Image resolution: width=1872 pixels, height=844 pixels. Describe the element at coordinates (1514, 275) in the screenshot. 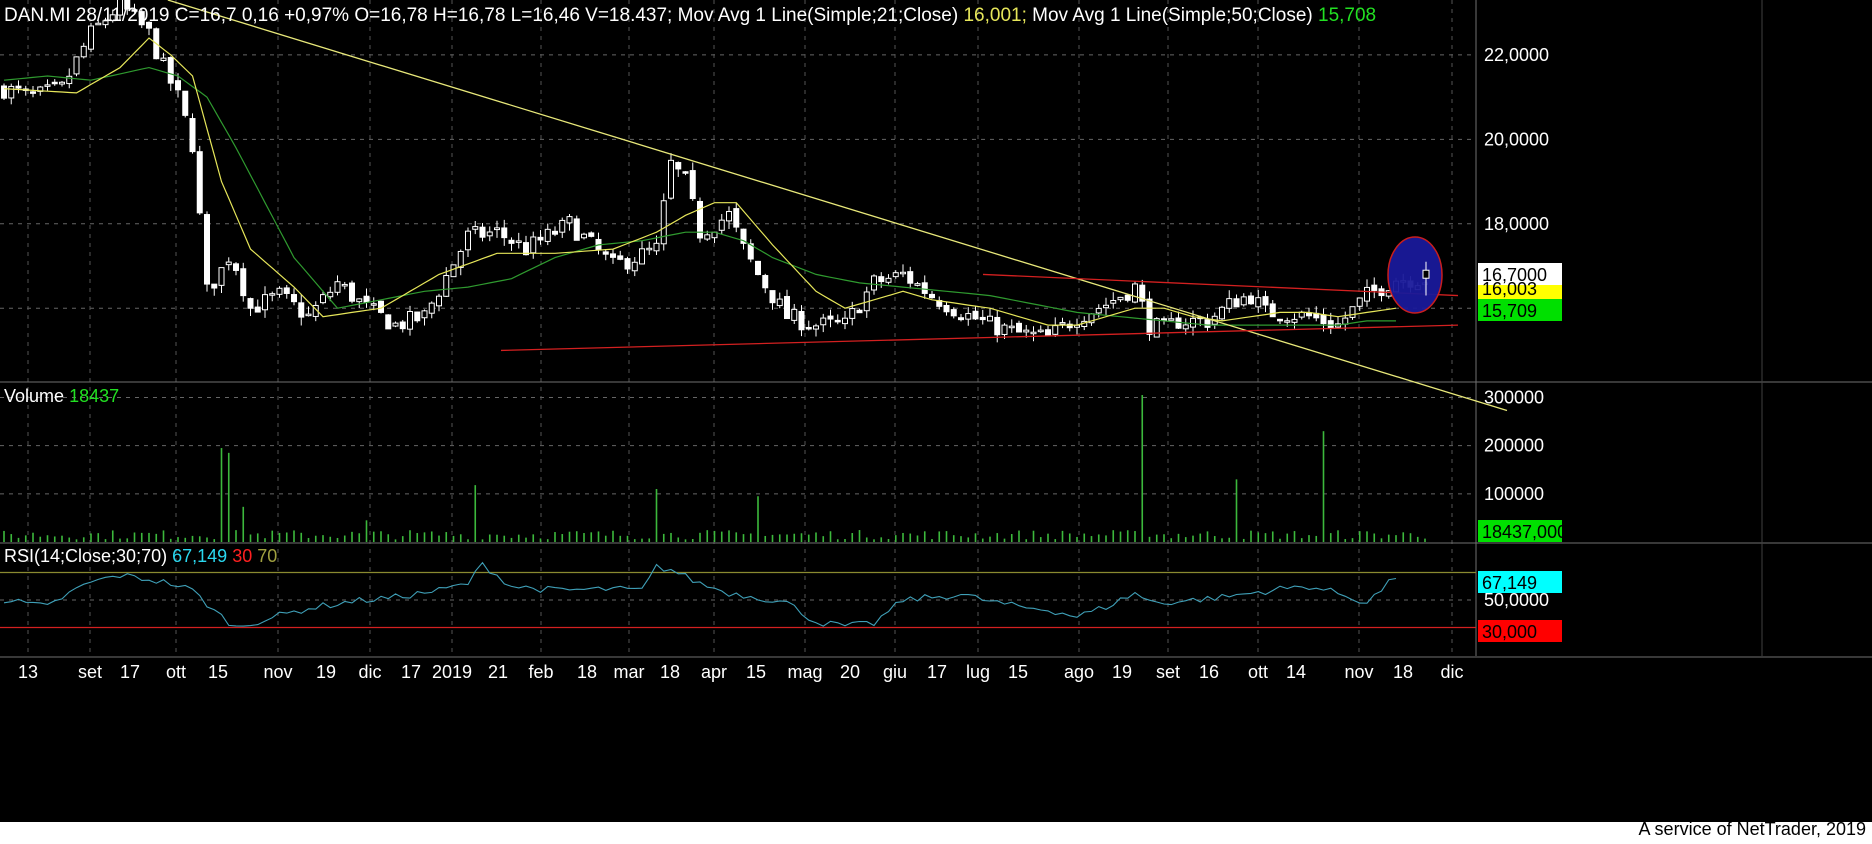

I see `last-price-tag-text: 16,7000` at that location.